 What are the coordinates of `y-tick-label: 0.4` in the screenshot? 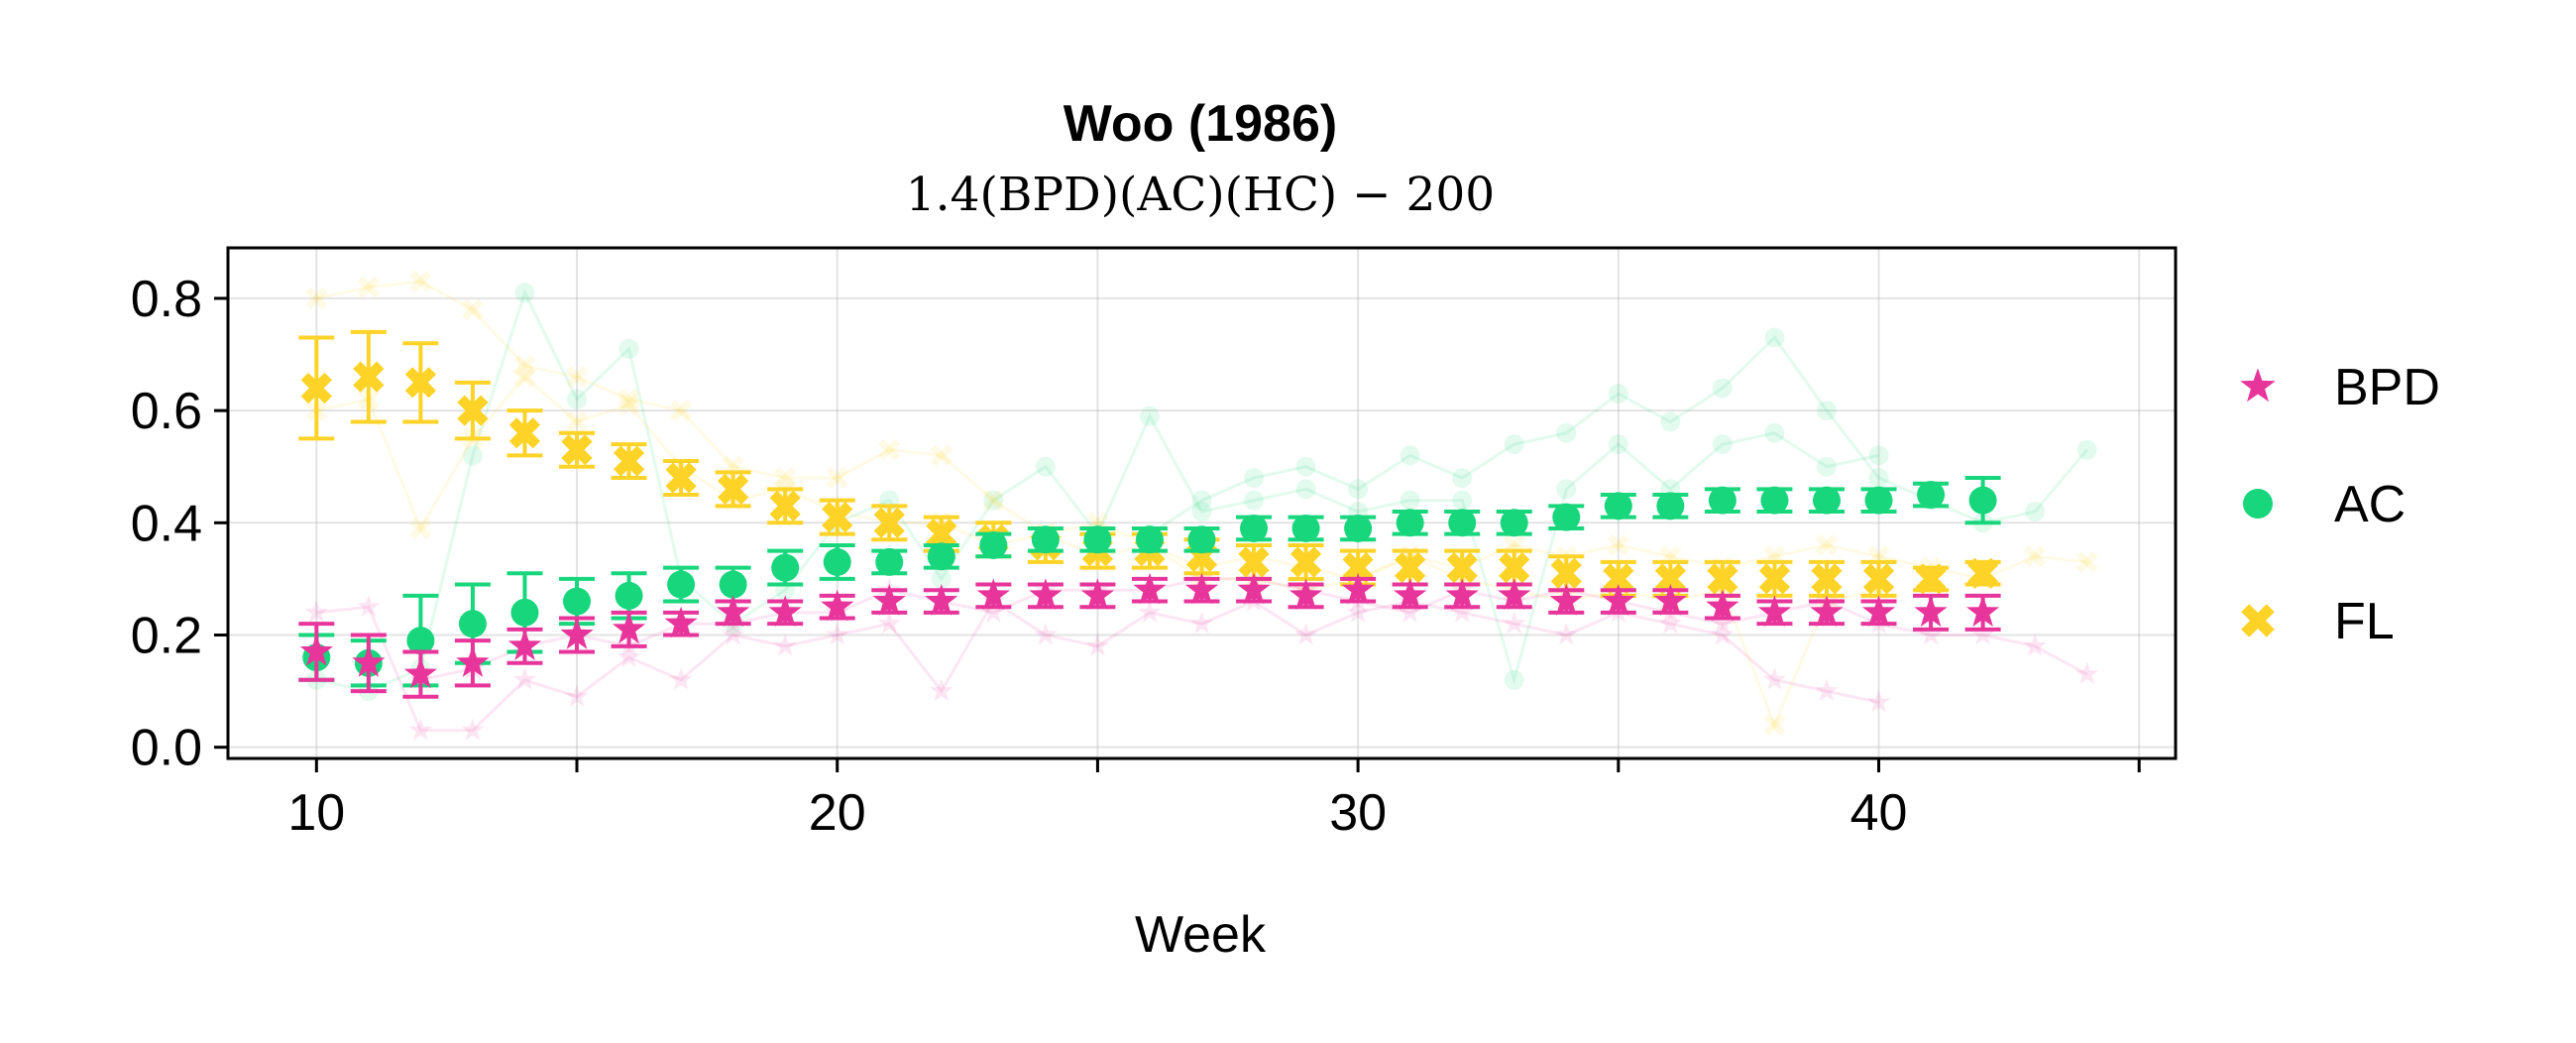 It's located at (166, 523).